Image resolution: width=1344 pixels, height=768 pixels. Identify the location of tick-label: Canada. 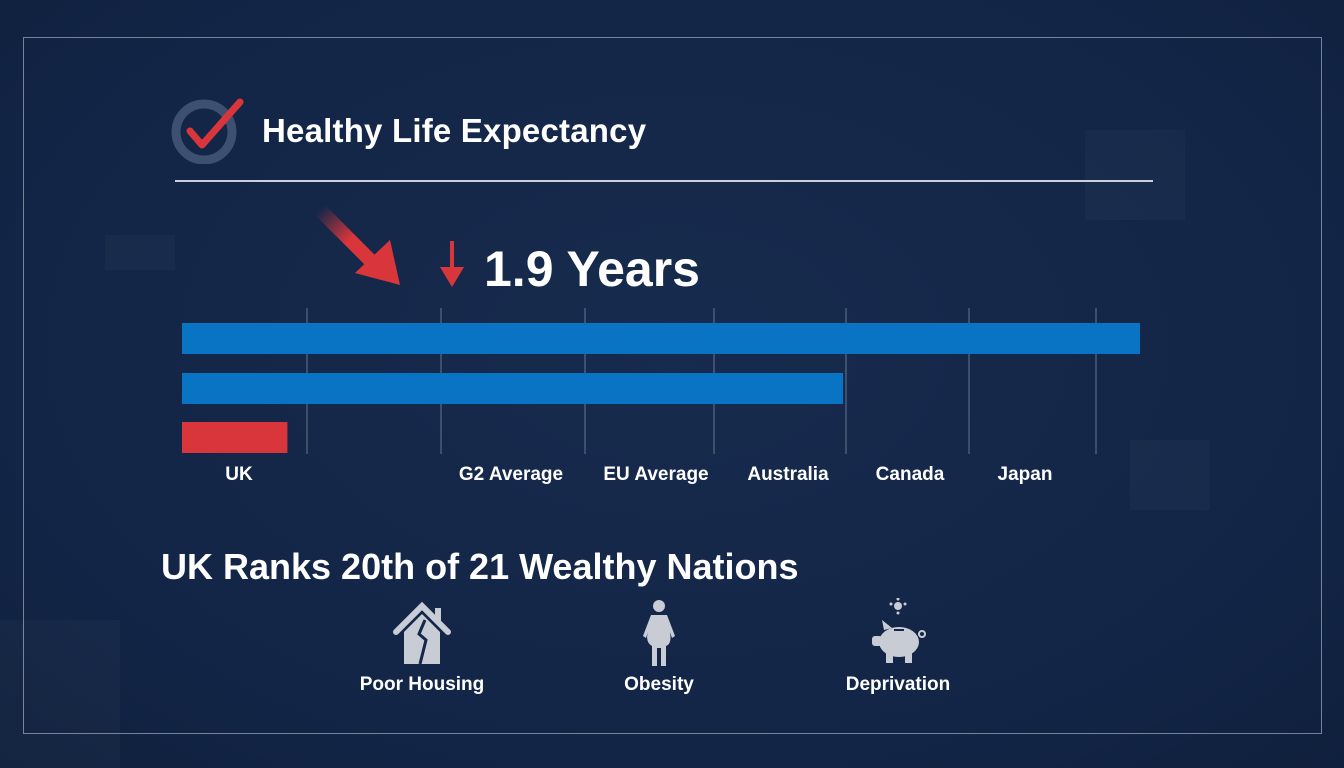
(910, 474).